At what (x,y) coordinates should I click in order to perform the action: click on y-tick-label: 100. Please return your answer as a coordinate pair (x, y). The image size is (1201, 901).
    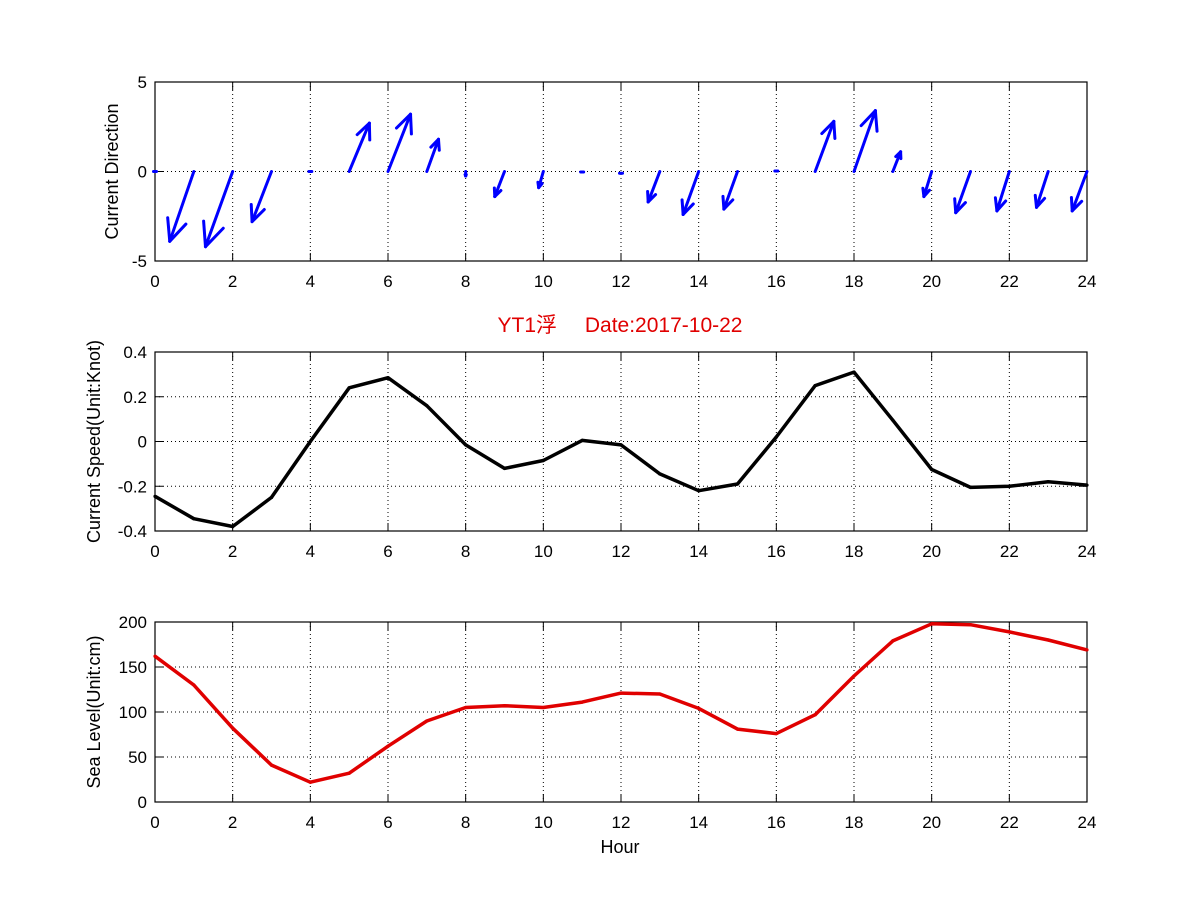
    Looking at the image, I should click on (133, 712).